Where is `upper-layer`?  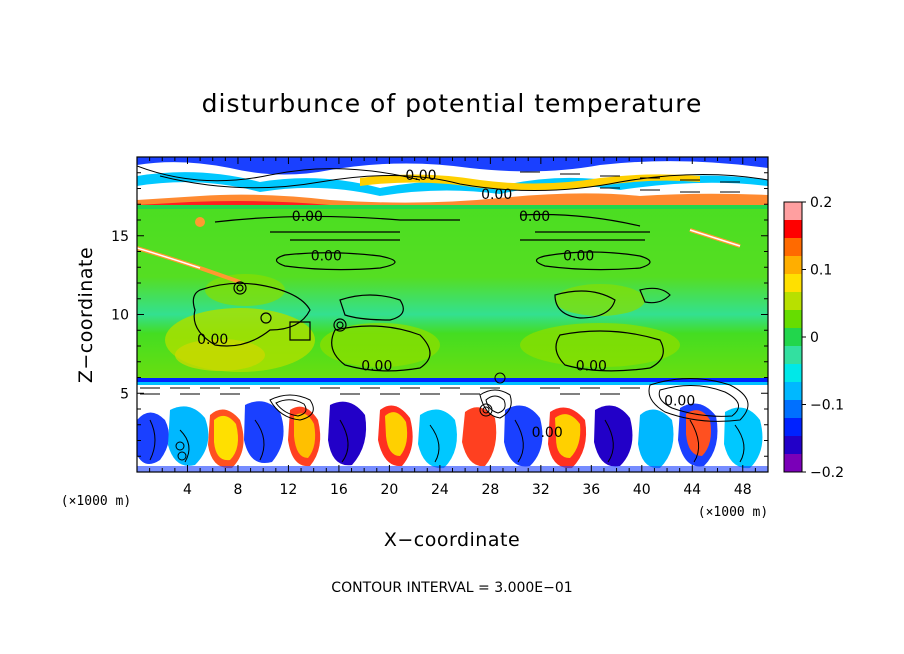
upper-layer is located at coordinates (452, 183).